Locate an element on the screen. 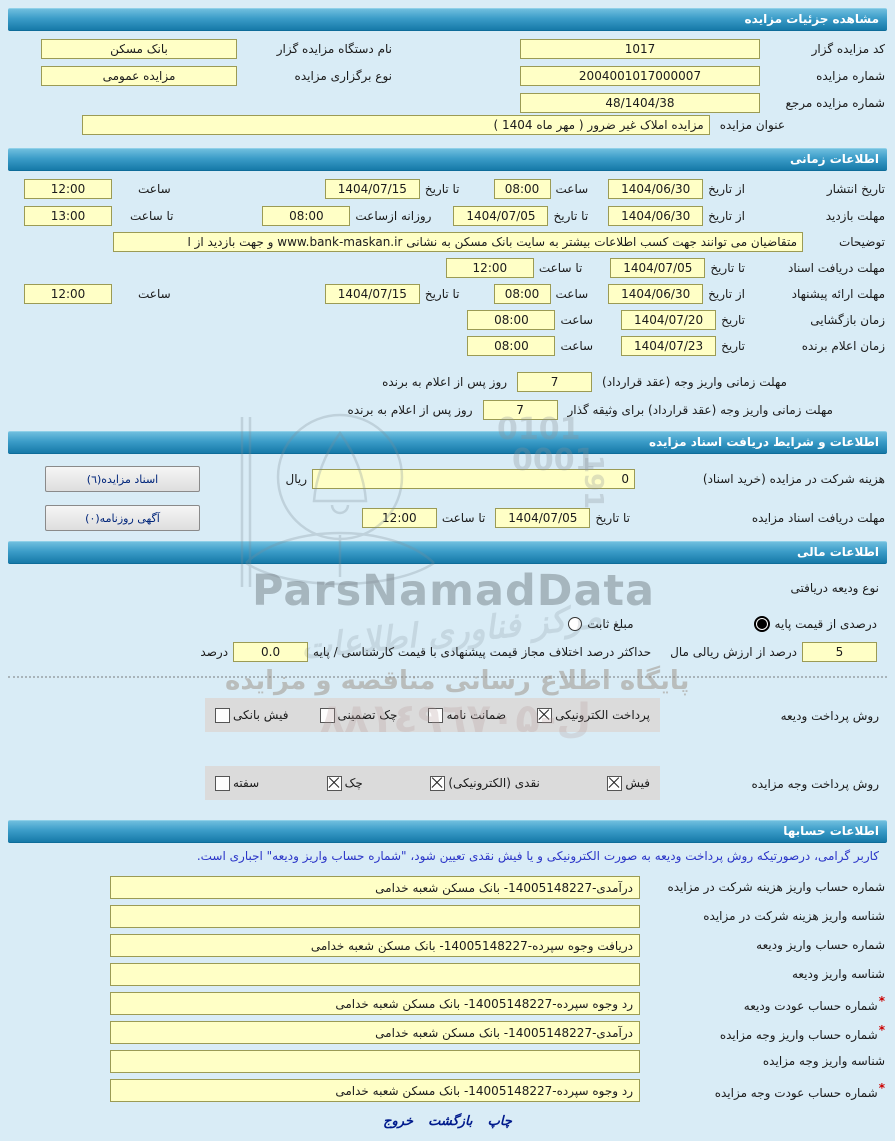  section-header-view-details: مشاهده جزئیات مزایده is located at coordinates (447, 19).